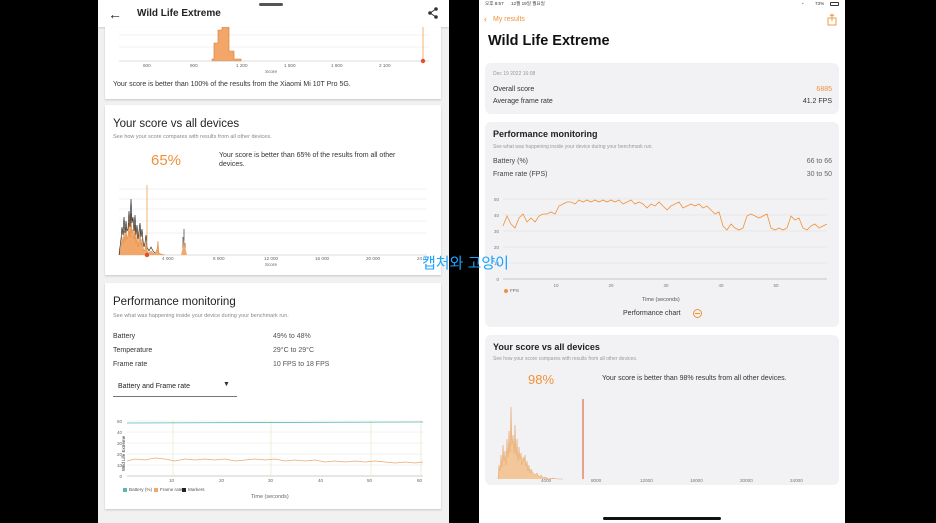 This screenshot has height=523, width=936. I want to click on drag-handle, so click(271, 4).